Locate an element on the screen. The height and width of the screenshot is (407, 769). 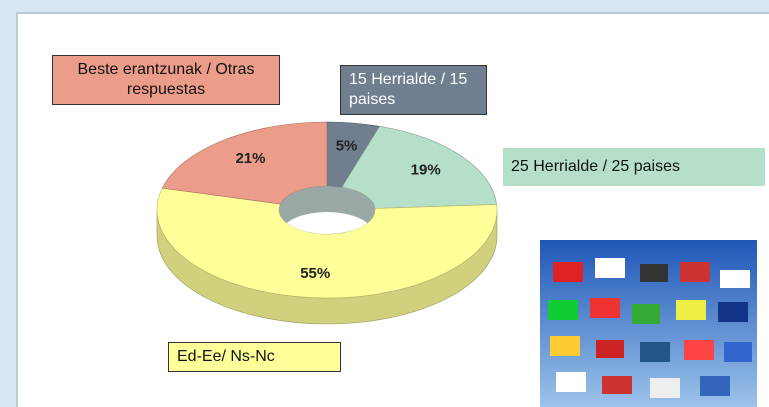
legend-label: Ed-Ee/ Ns-Nc is located at coordinates (254, 357).